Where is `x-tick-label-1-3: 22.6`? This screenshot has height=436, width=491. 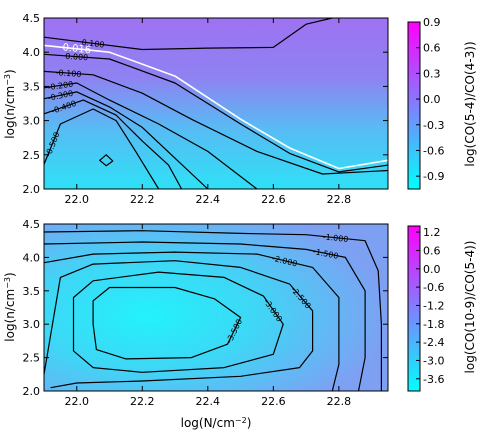
x-tick-label-1-3: 22.6 is located at coordinates (273, 401).